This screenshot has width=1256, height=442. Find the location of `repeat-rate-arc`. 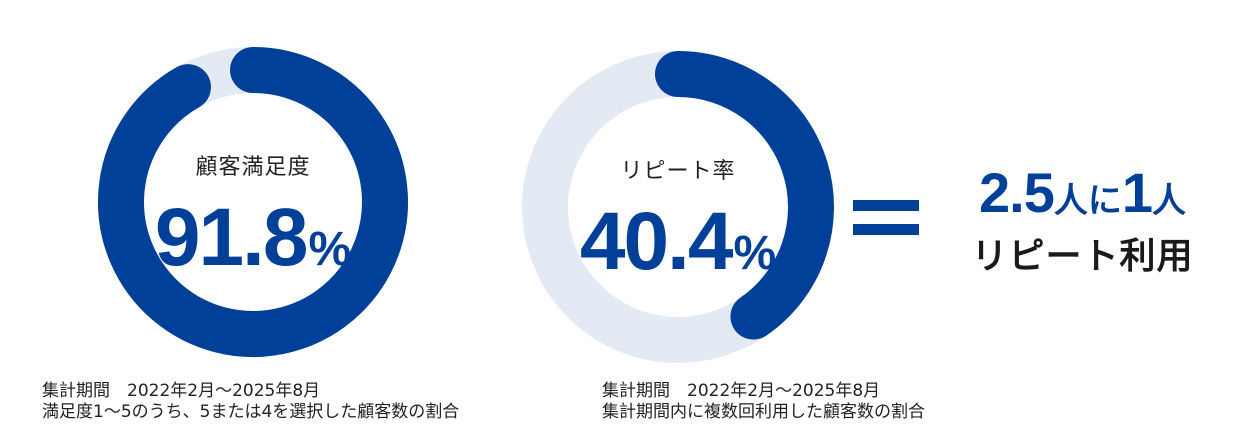

repeat-rate-arc is located at coordinates (744, 195).